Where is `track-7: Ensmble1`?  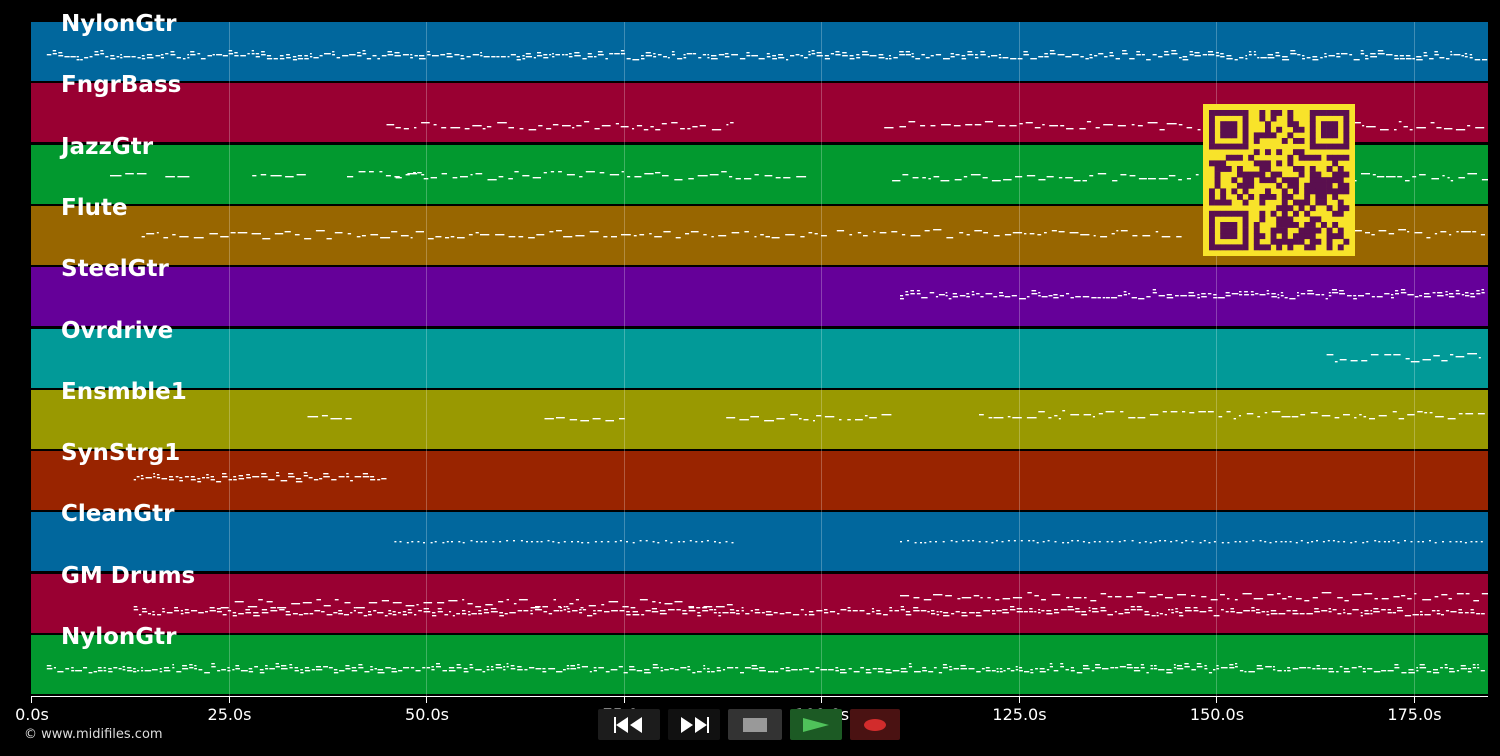
track-7: Ensmble1 is located at coordinates (759, 414).